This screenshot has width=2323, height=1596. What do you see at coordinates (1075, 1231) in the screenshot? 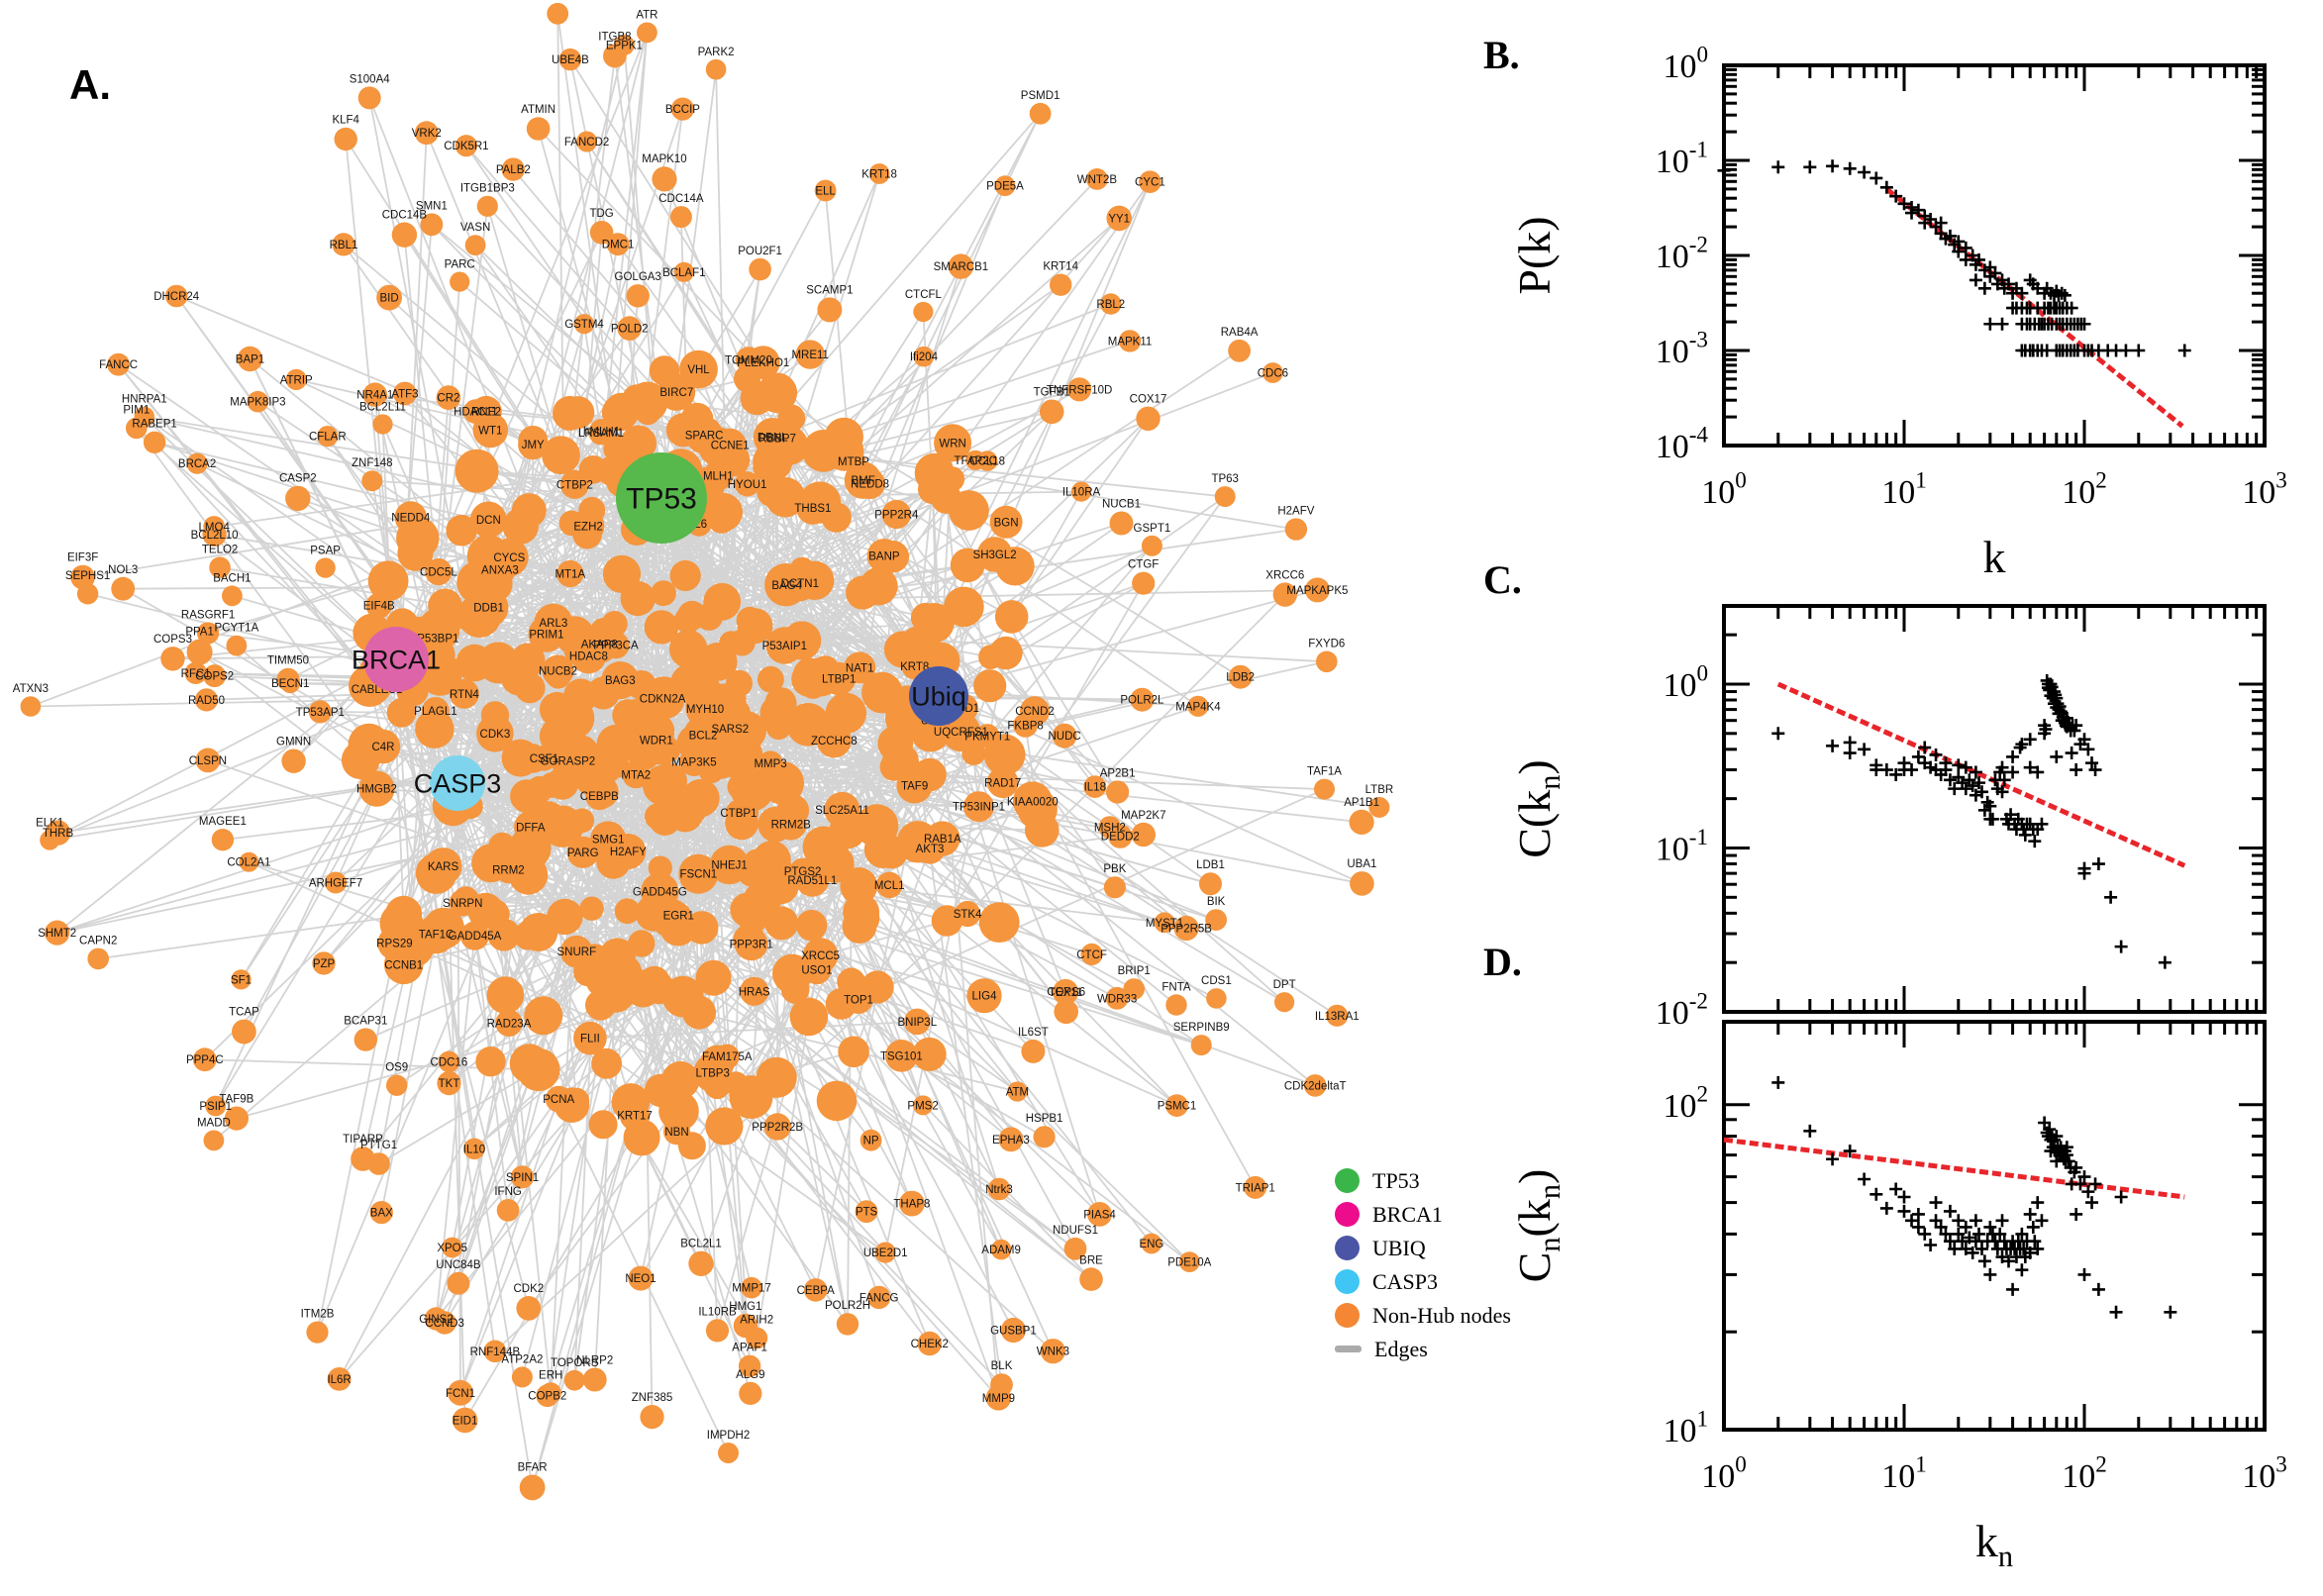
I see `gene-label: NDUFS1` at bounding box center [1075, 1231].